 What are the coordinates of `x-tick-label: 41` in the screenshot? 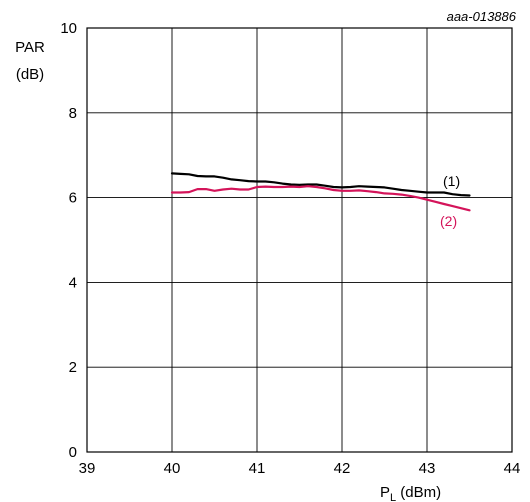 It's located at (257, 468).